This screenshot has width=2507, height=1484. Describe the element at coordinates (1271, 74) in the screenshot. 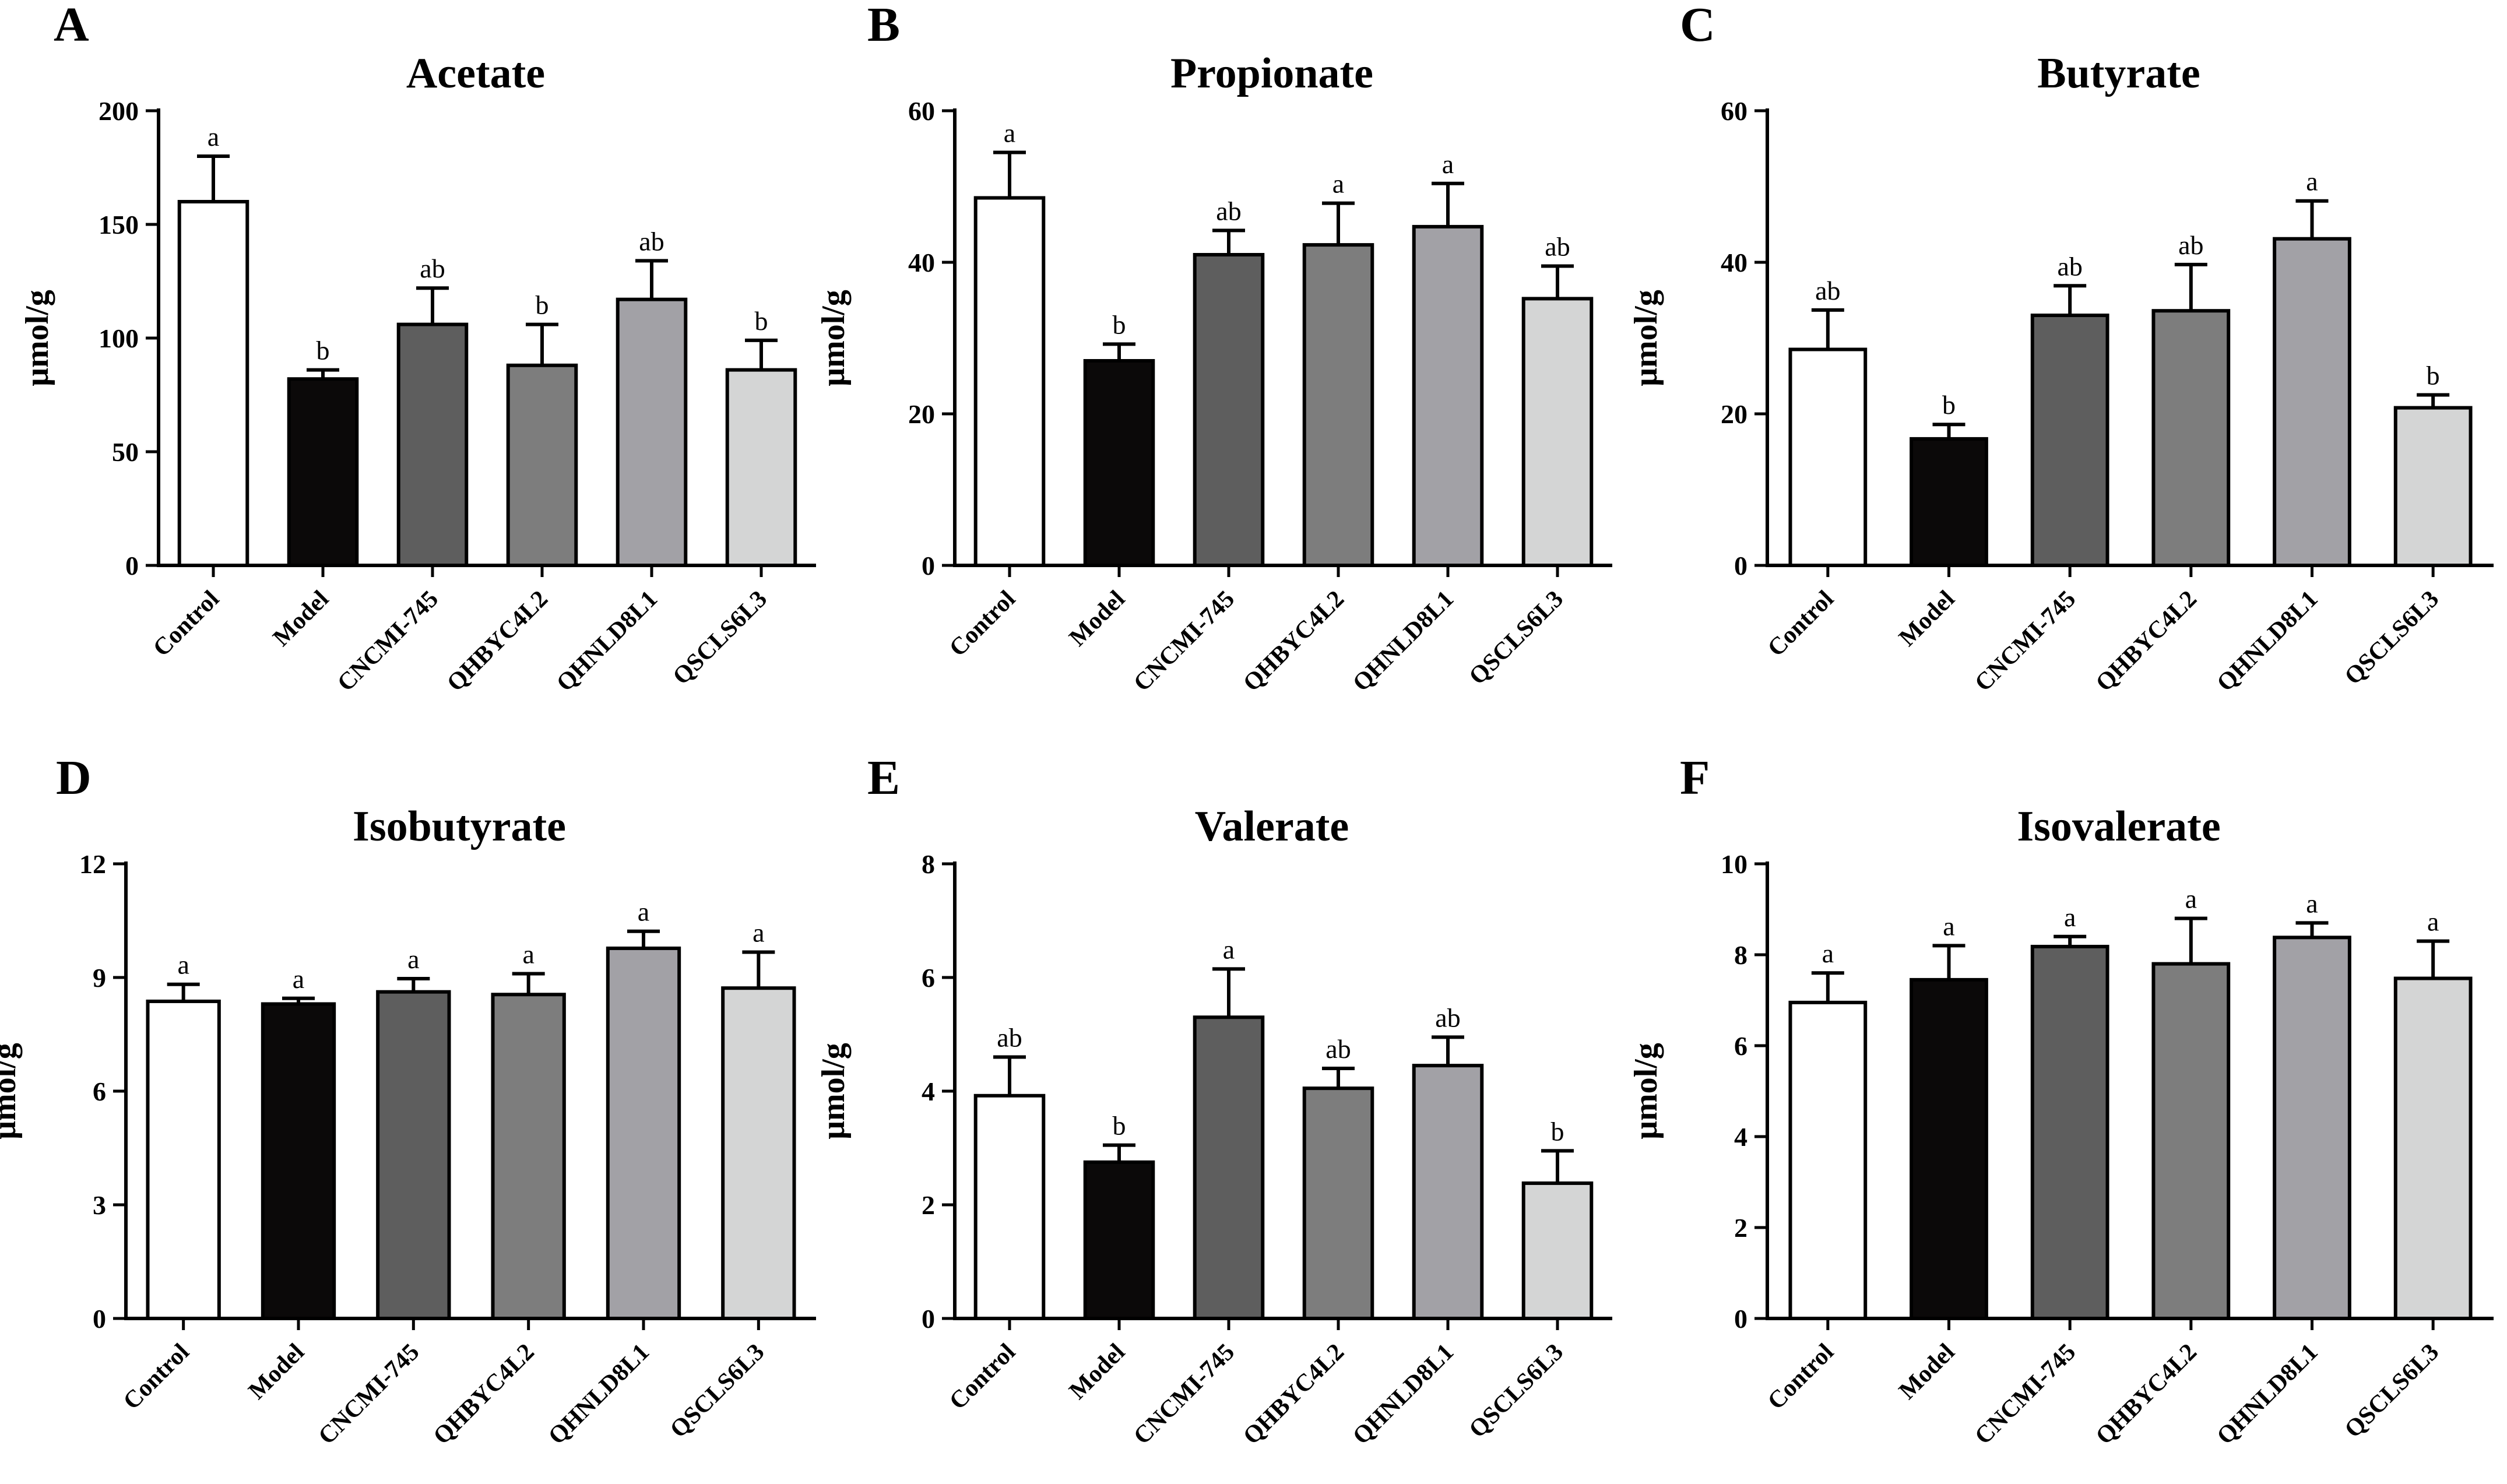

I see `chart-title: Propionate` at that location.